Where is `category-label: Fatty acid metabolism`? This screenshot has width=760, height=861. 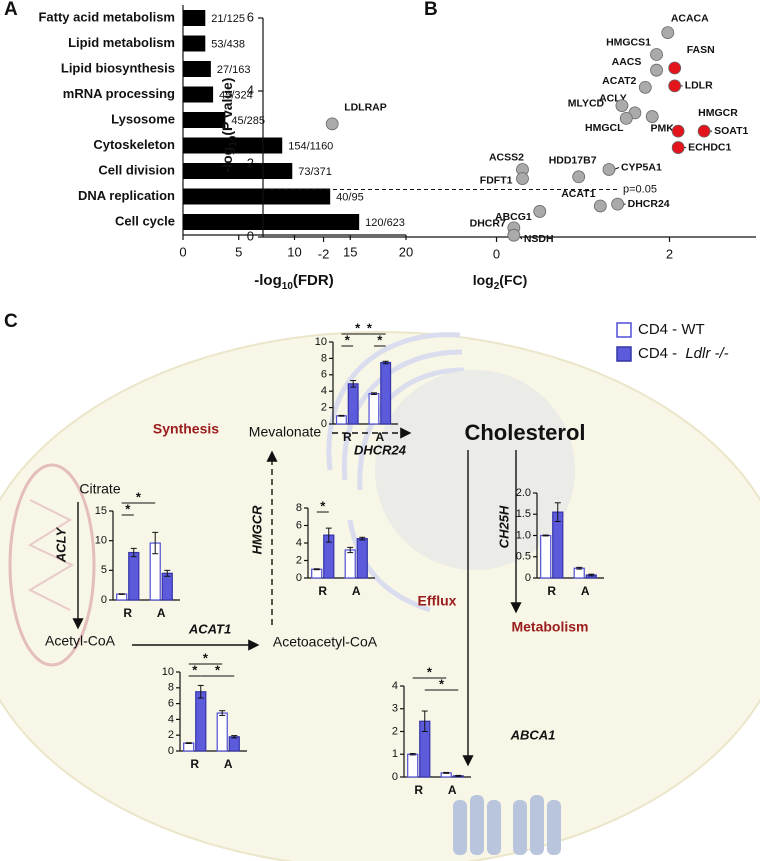
category-label: Fatty acid metabolism is located at coordinates (106, 16).